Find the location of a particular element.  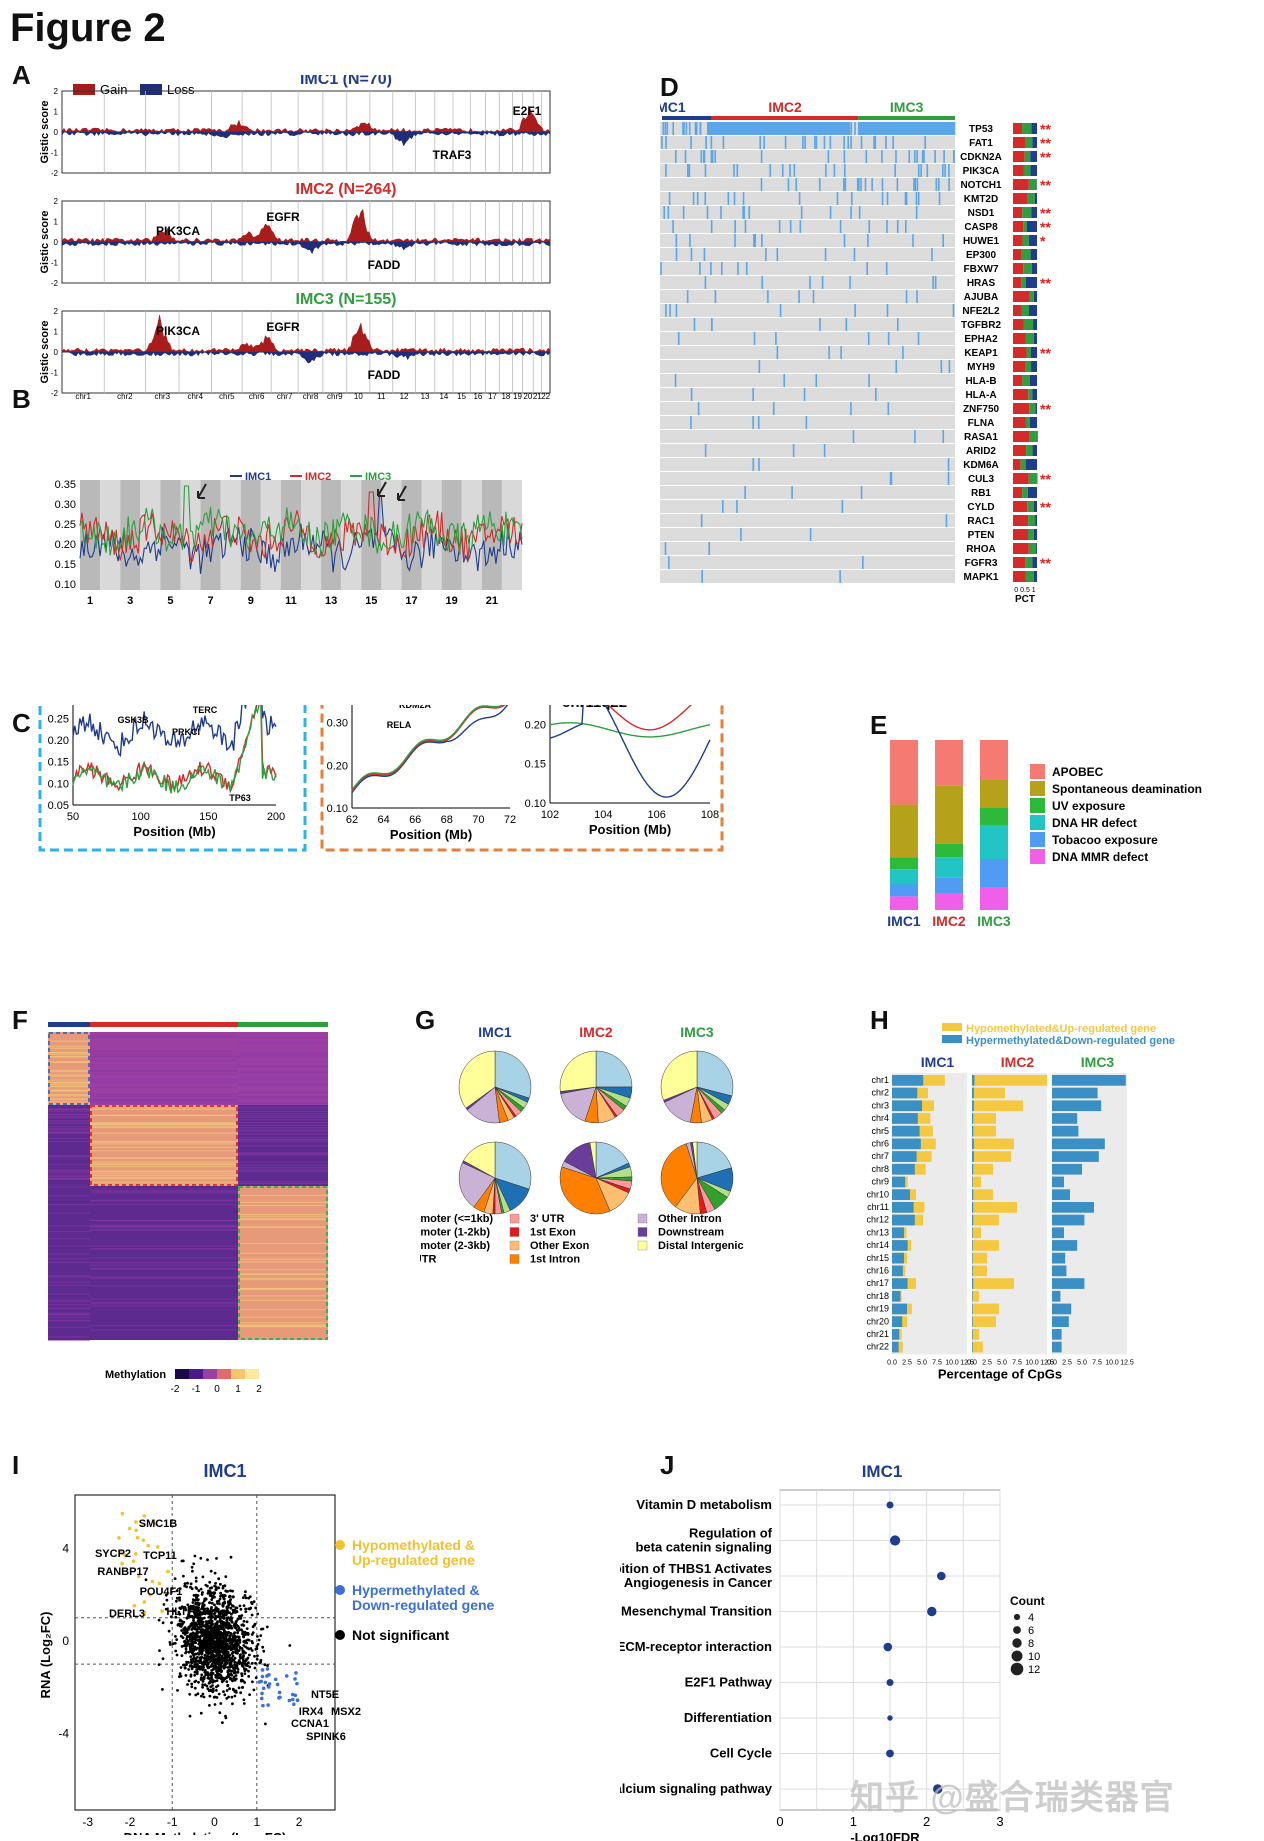

gistic-annotation: PIK3CA is located at coordinates (178, 231).